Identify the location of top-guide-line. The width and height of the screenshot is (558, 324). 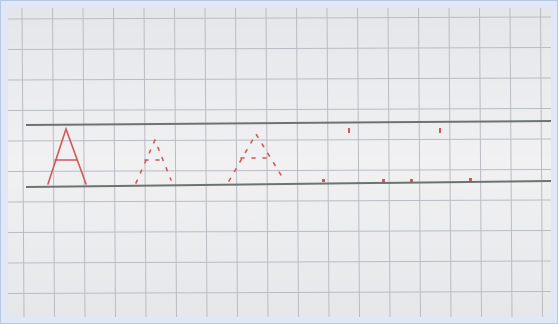
(288, 123).